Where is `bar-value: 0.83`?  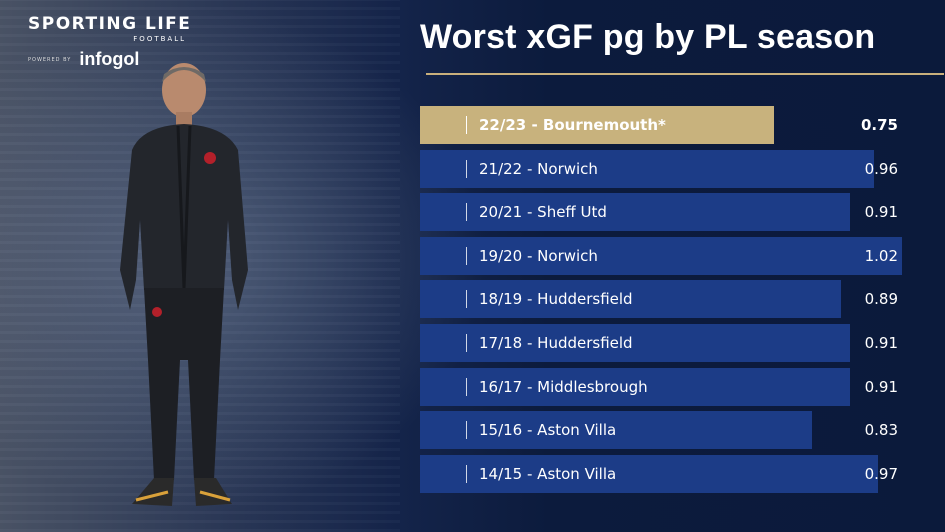
bar-value: 0.83 is located at coordinates (881, 430).